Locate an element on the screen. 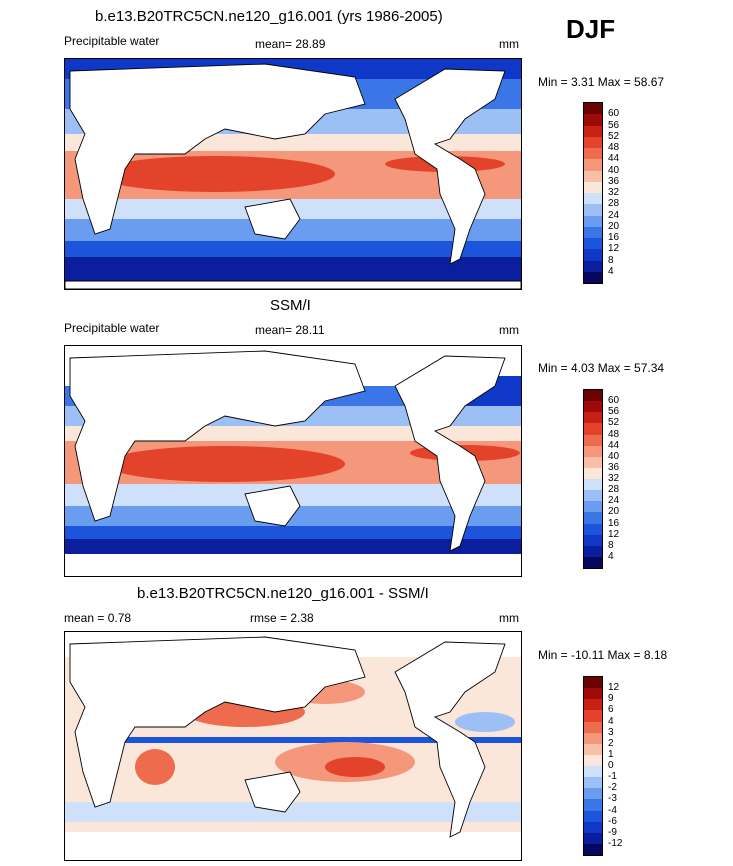 Image resolution: width=733 pixels, height=866 pixels. colorbar-label-1-7: 32 is located at coordinates (614, 192).